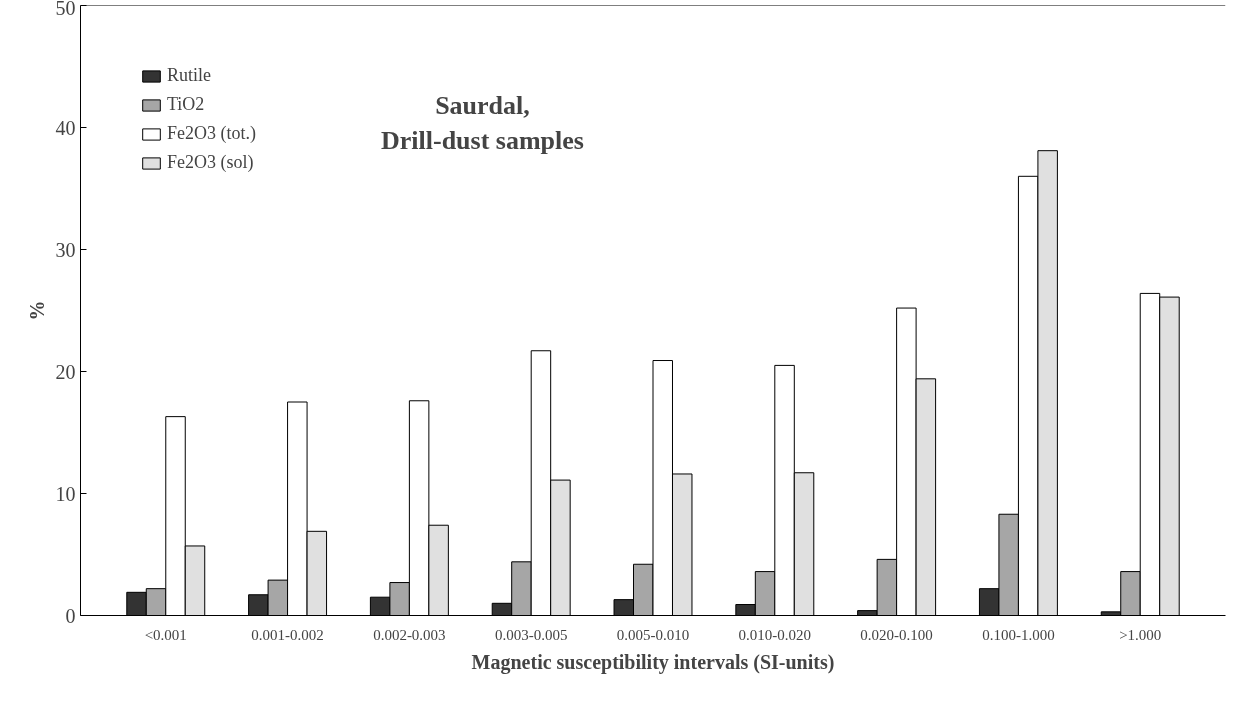 This screenshot has width=1243, height=705. Describe the element at coordinates (189, 75) in the screenshot. I see `legend-label: Rutile` at that location.